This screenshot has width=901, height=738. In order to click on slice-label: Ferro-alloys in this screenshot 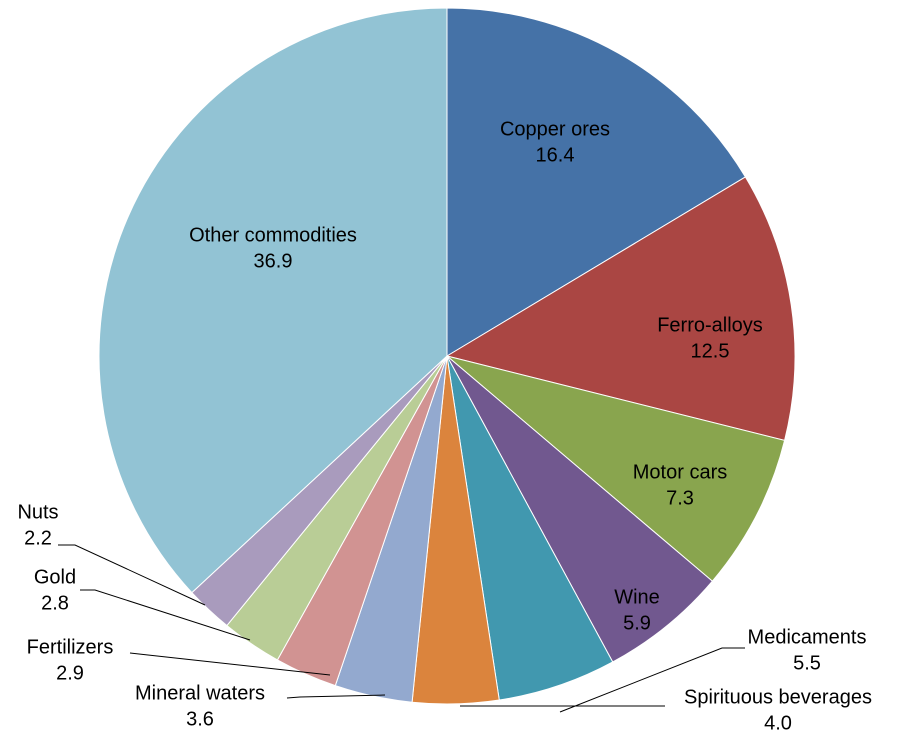, I will do `click(710, 325)`.